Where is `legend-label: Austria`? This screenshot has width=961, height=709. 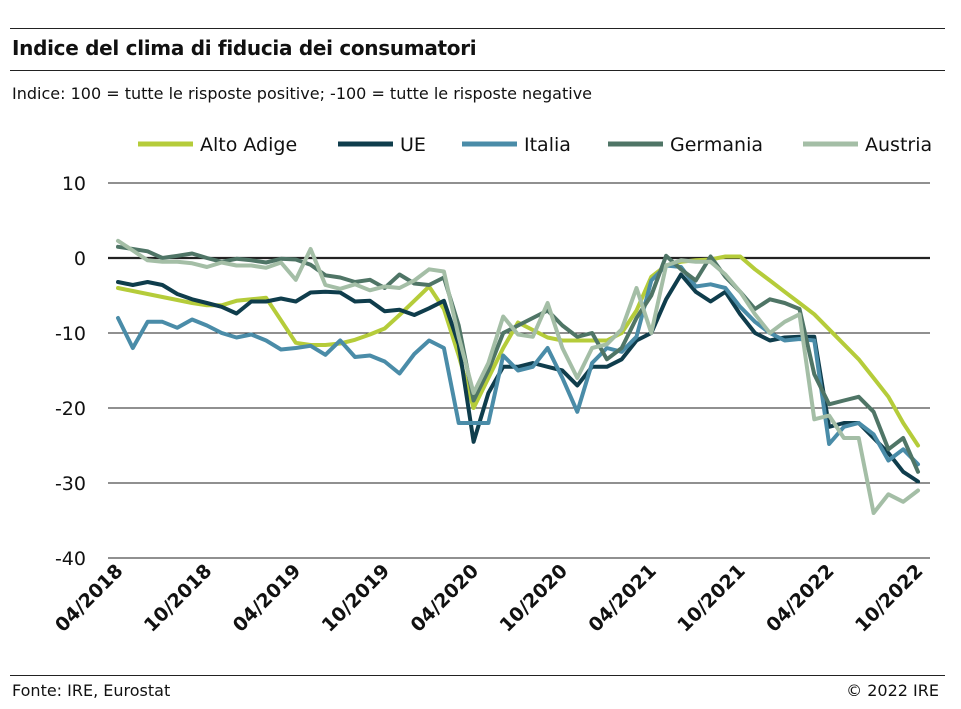 legend-label: Austria is located at coordinates (898, 145).